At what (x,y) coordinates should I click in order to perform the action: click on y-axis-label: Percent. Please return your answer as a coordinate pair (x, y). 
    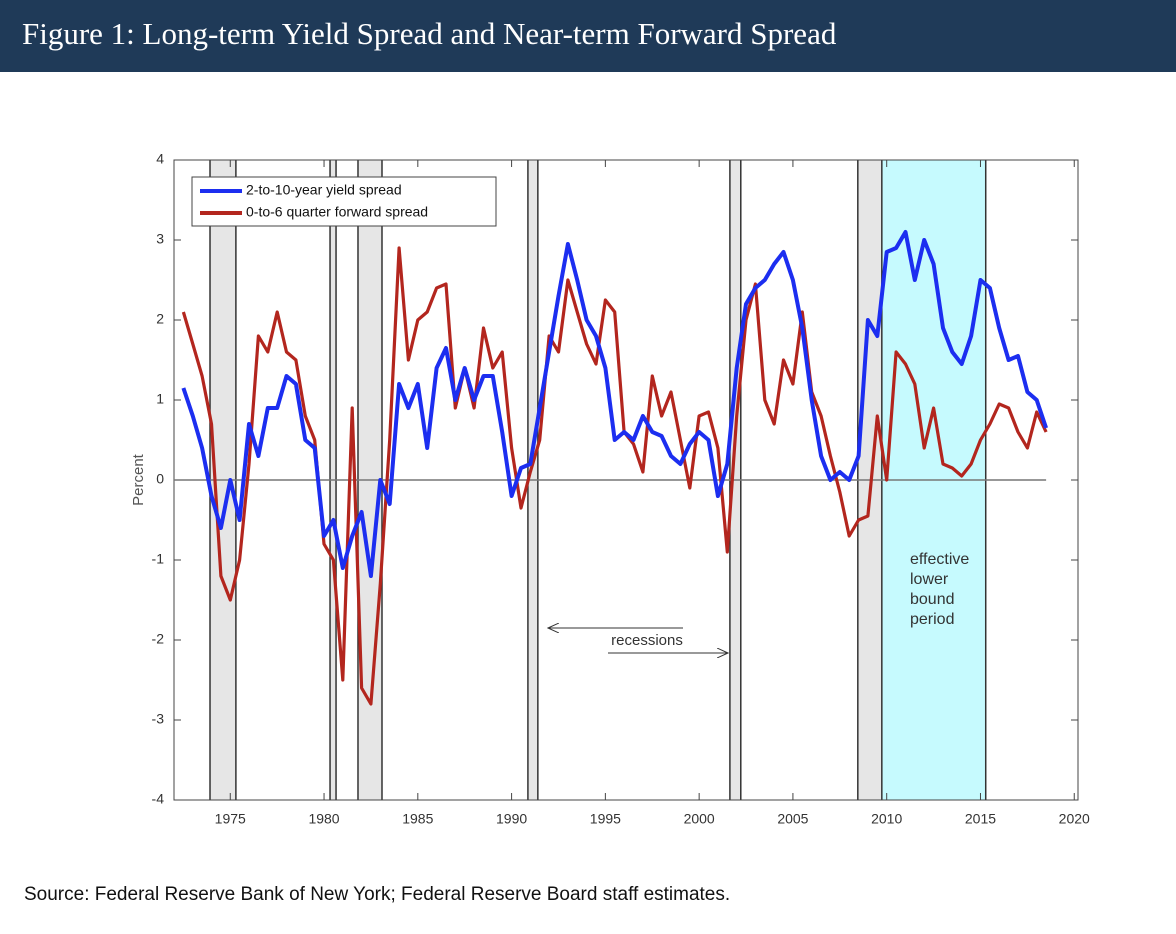
    Looking at the image, I should click on (138, 479).